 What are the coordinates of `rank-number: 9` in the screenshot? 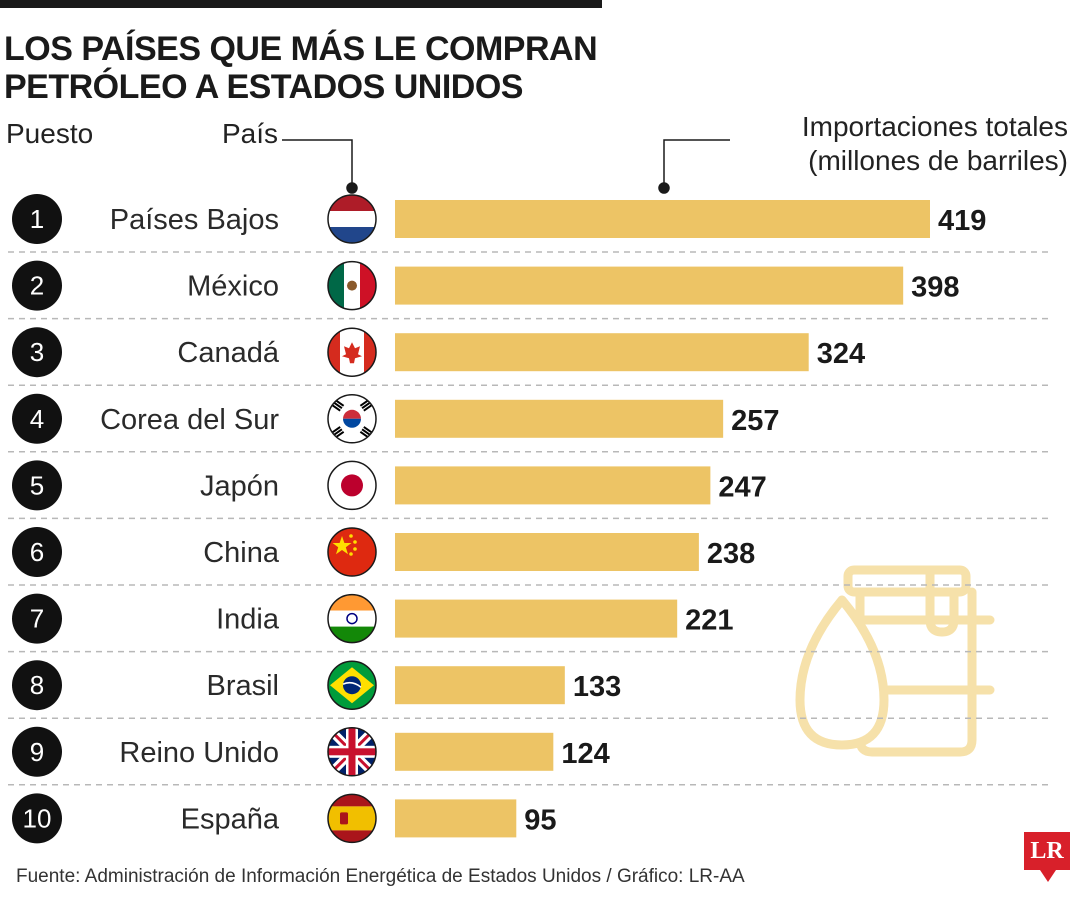 It's located at (37, 752).